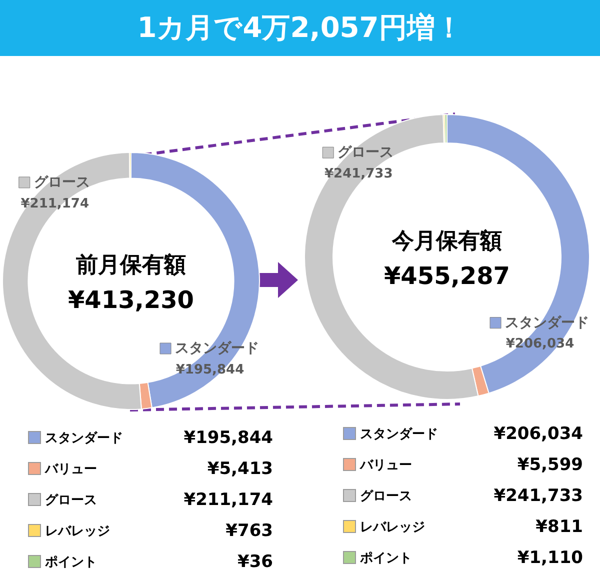 The height and width of the screenshot is (578, 600). What do you see at coordinates (254, 562) in the screenshot?
I see `data-label: ¥36` at bounding box center [254, 562].